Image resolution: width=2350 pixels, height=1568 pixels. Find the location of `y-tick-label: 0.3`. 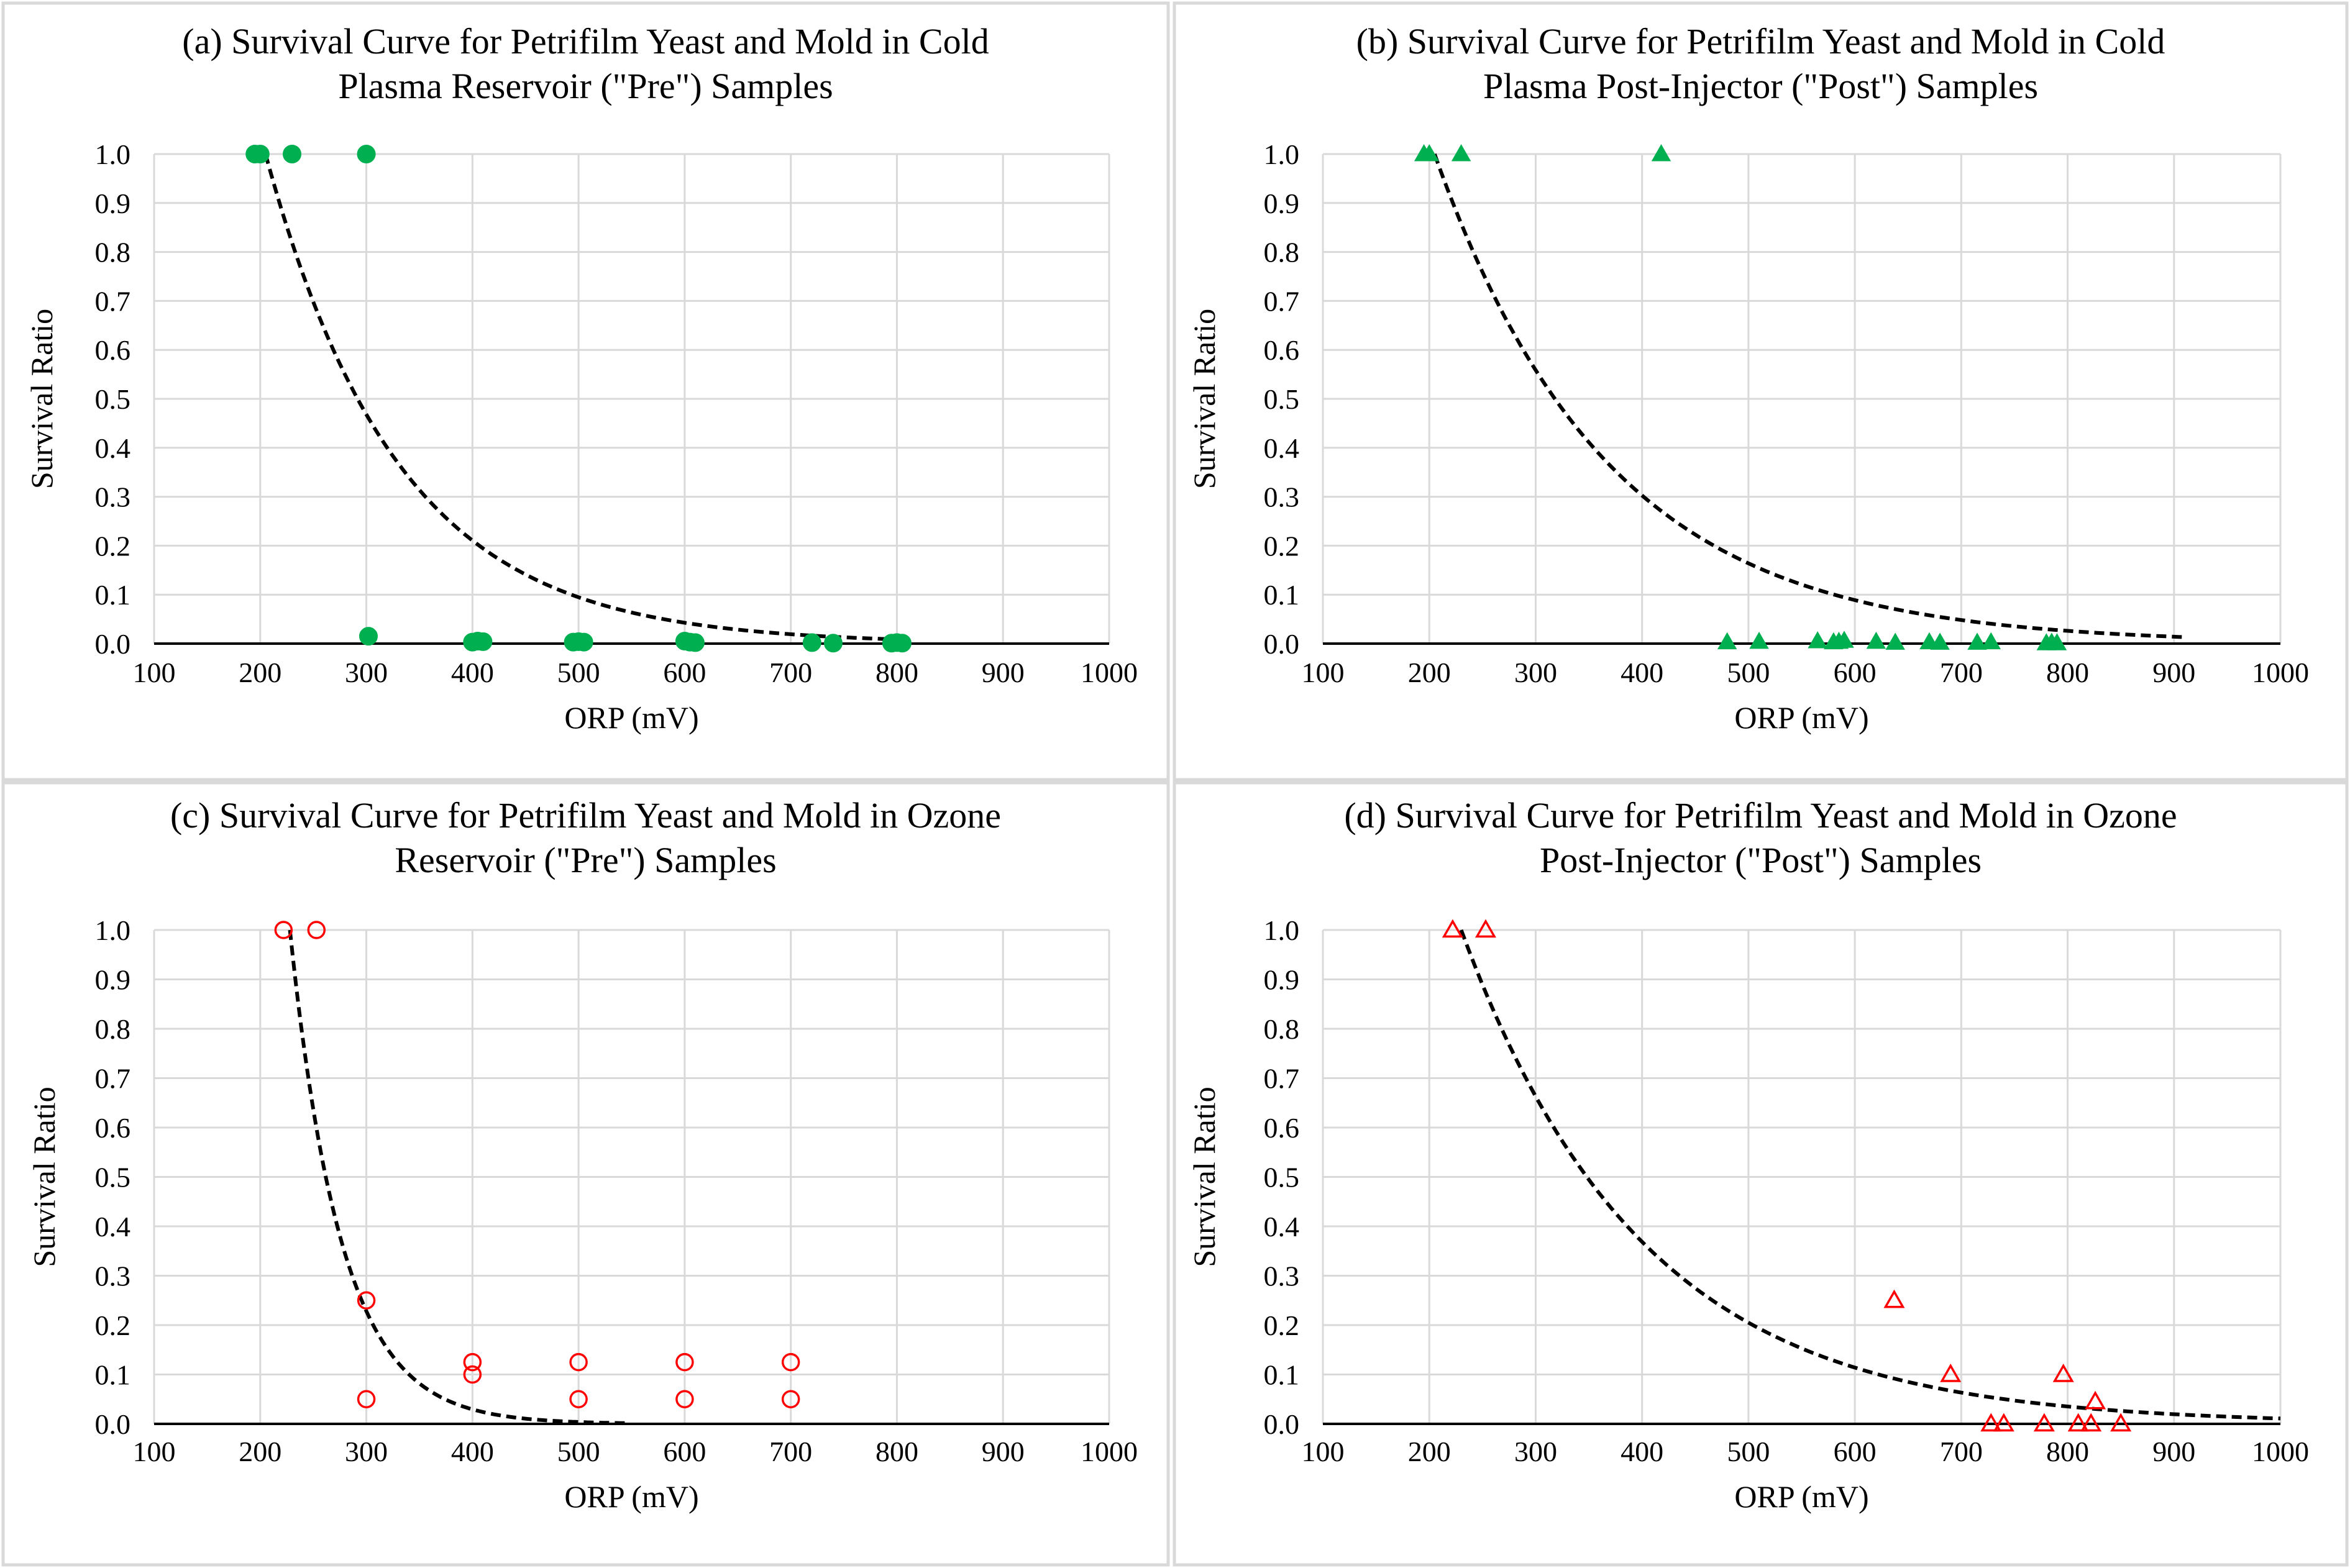

y-tick-label: 0.3 is located at coordinates (113, 497).